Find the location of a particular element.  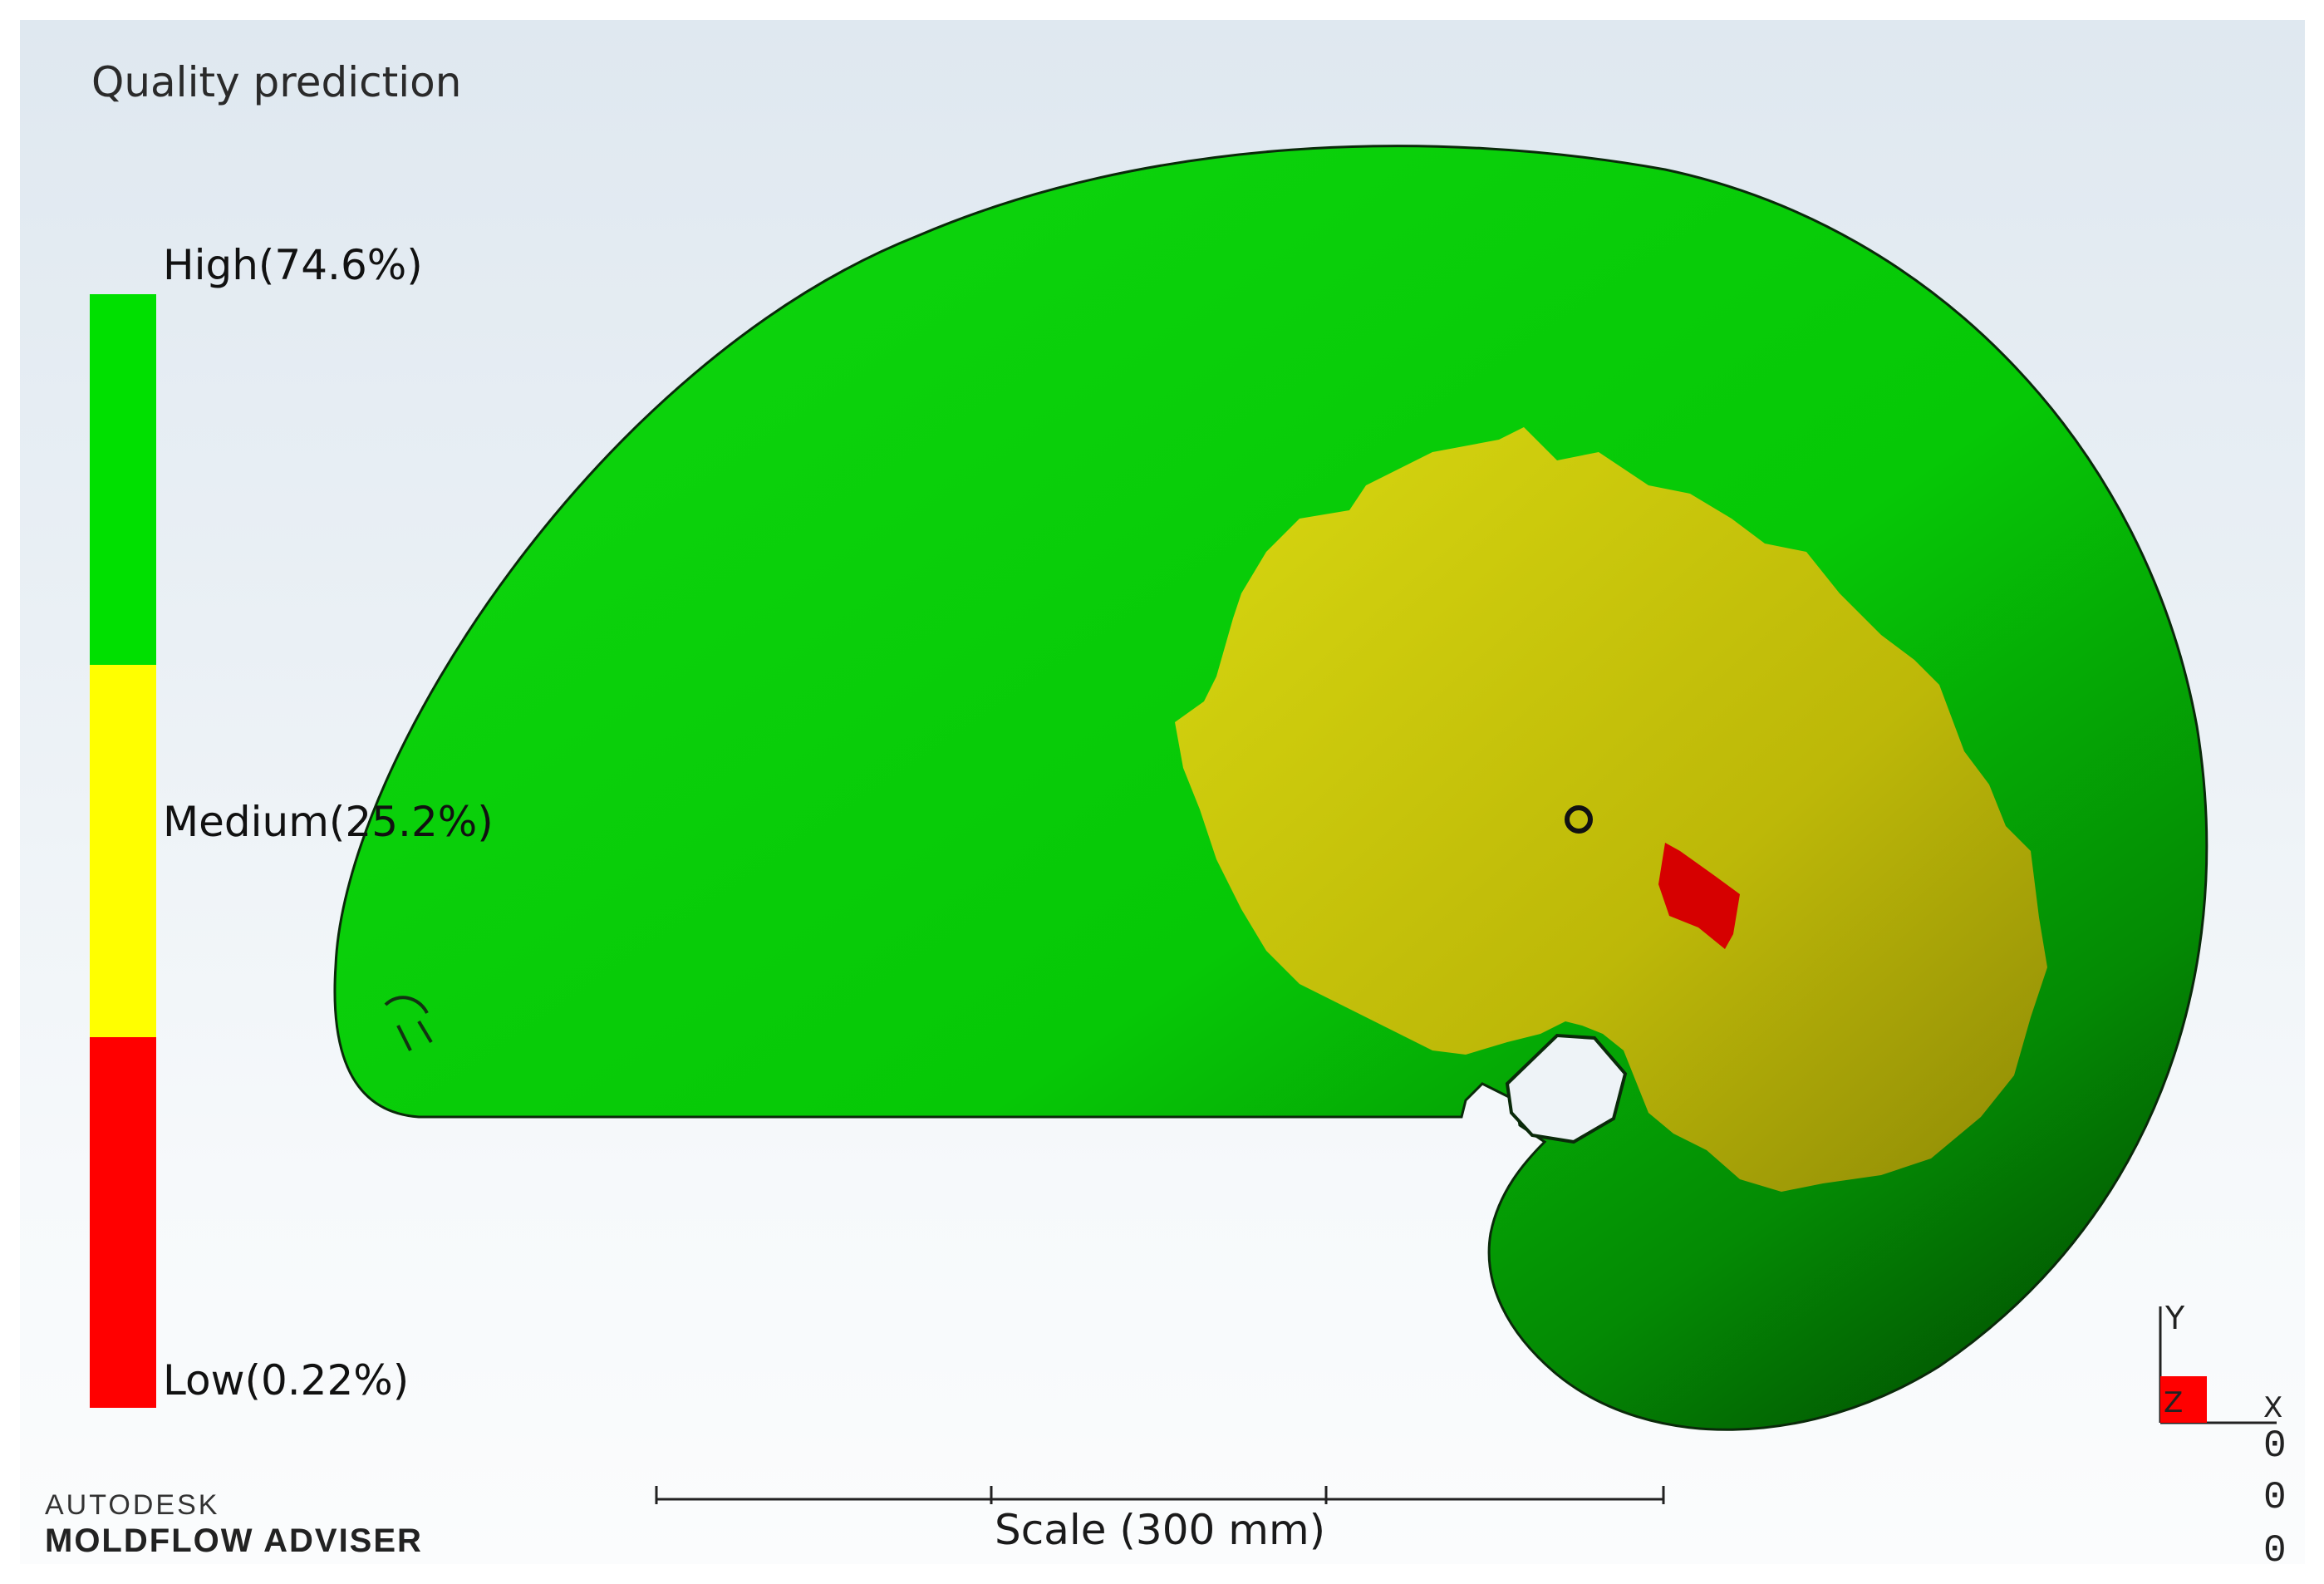

injection-location-marker is located at coordinates (1579, 819).